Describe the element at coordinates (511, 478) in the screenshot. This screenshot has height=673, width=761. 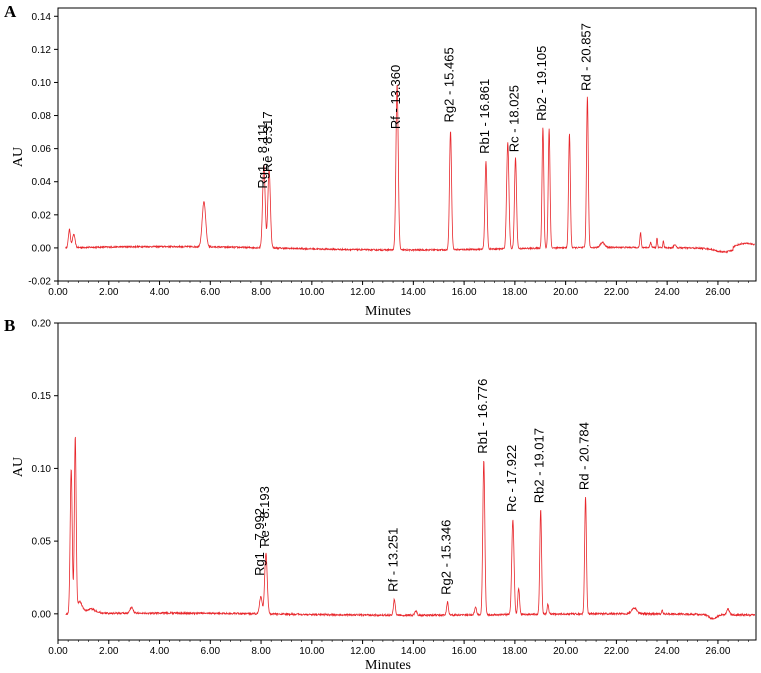
I see `peak-label: Rc - 17.922` at that location.